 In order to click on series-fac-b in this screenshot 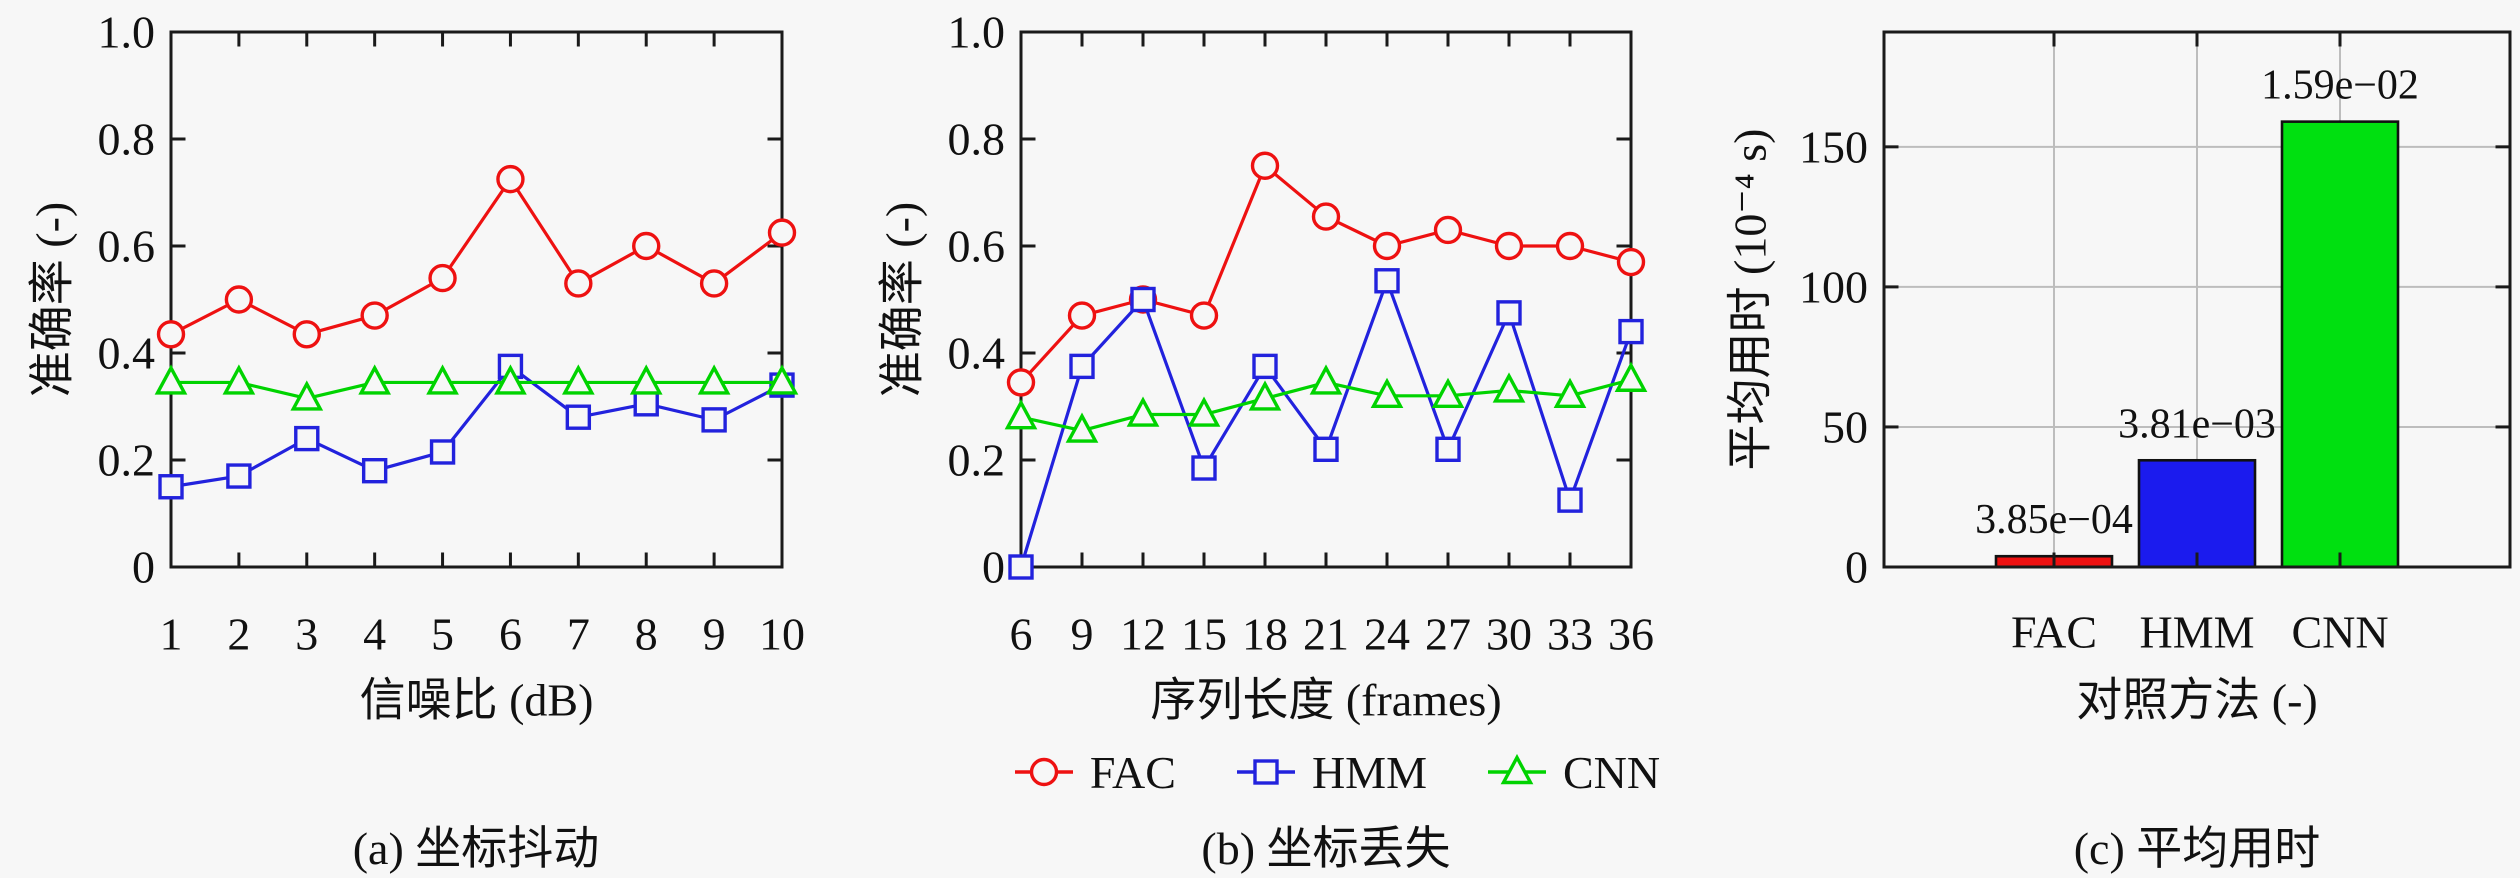, I will do `click(1326, 274)`.